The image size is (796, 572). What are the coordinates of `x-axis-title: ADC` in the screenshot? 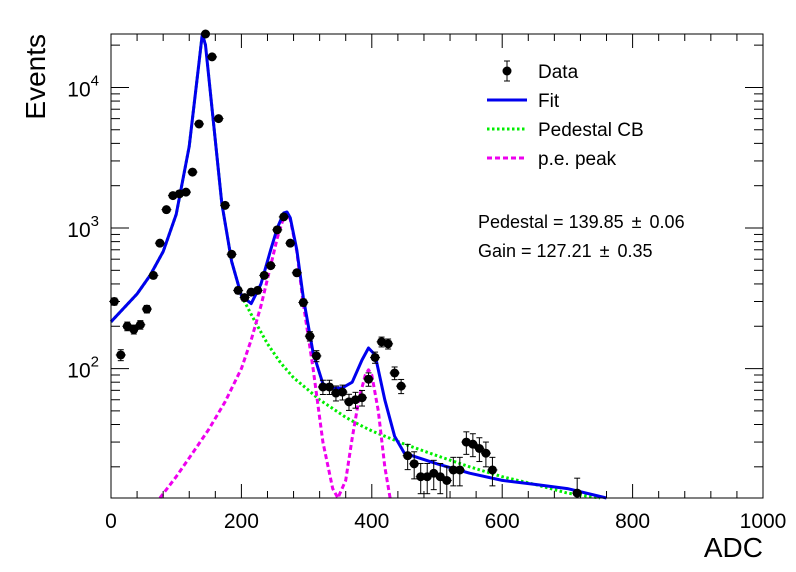 It's located at (733, 547).